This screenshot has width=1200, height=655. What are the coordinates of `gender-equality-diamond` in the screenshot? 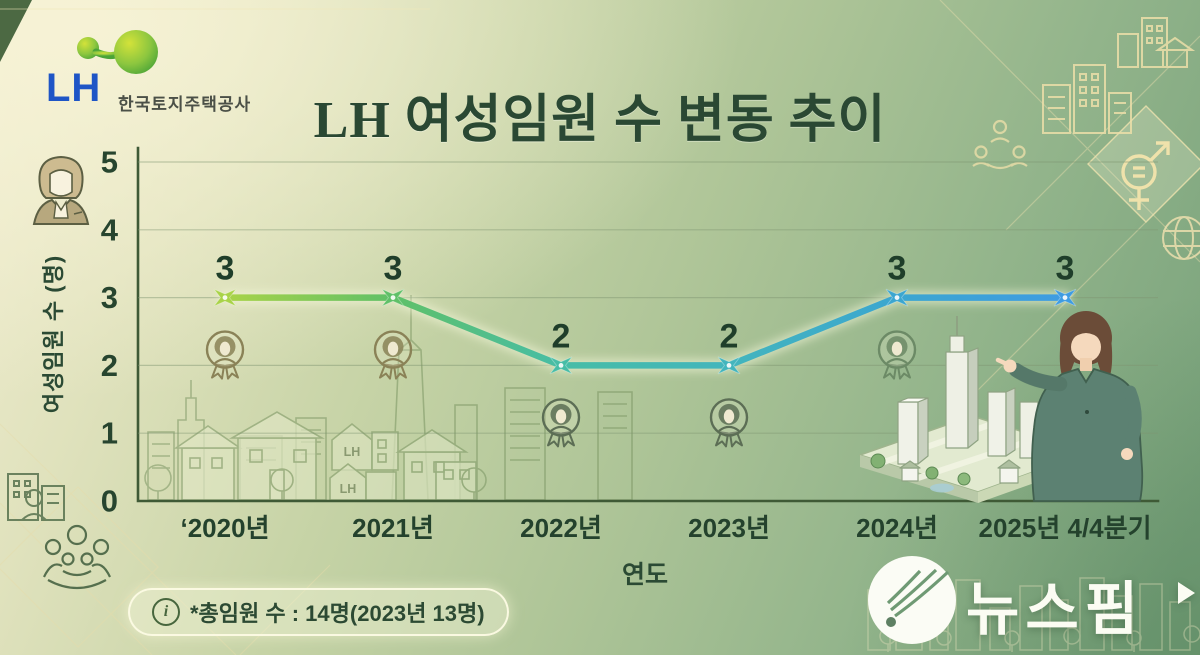 It's located at (1143, 164).